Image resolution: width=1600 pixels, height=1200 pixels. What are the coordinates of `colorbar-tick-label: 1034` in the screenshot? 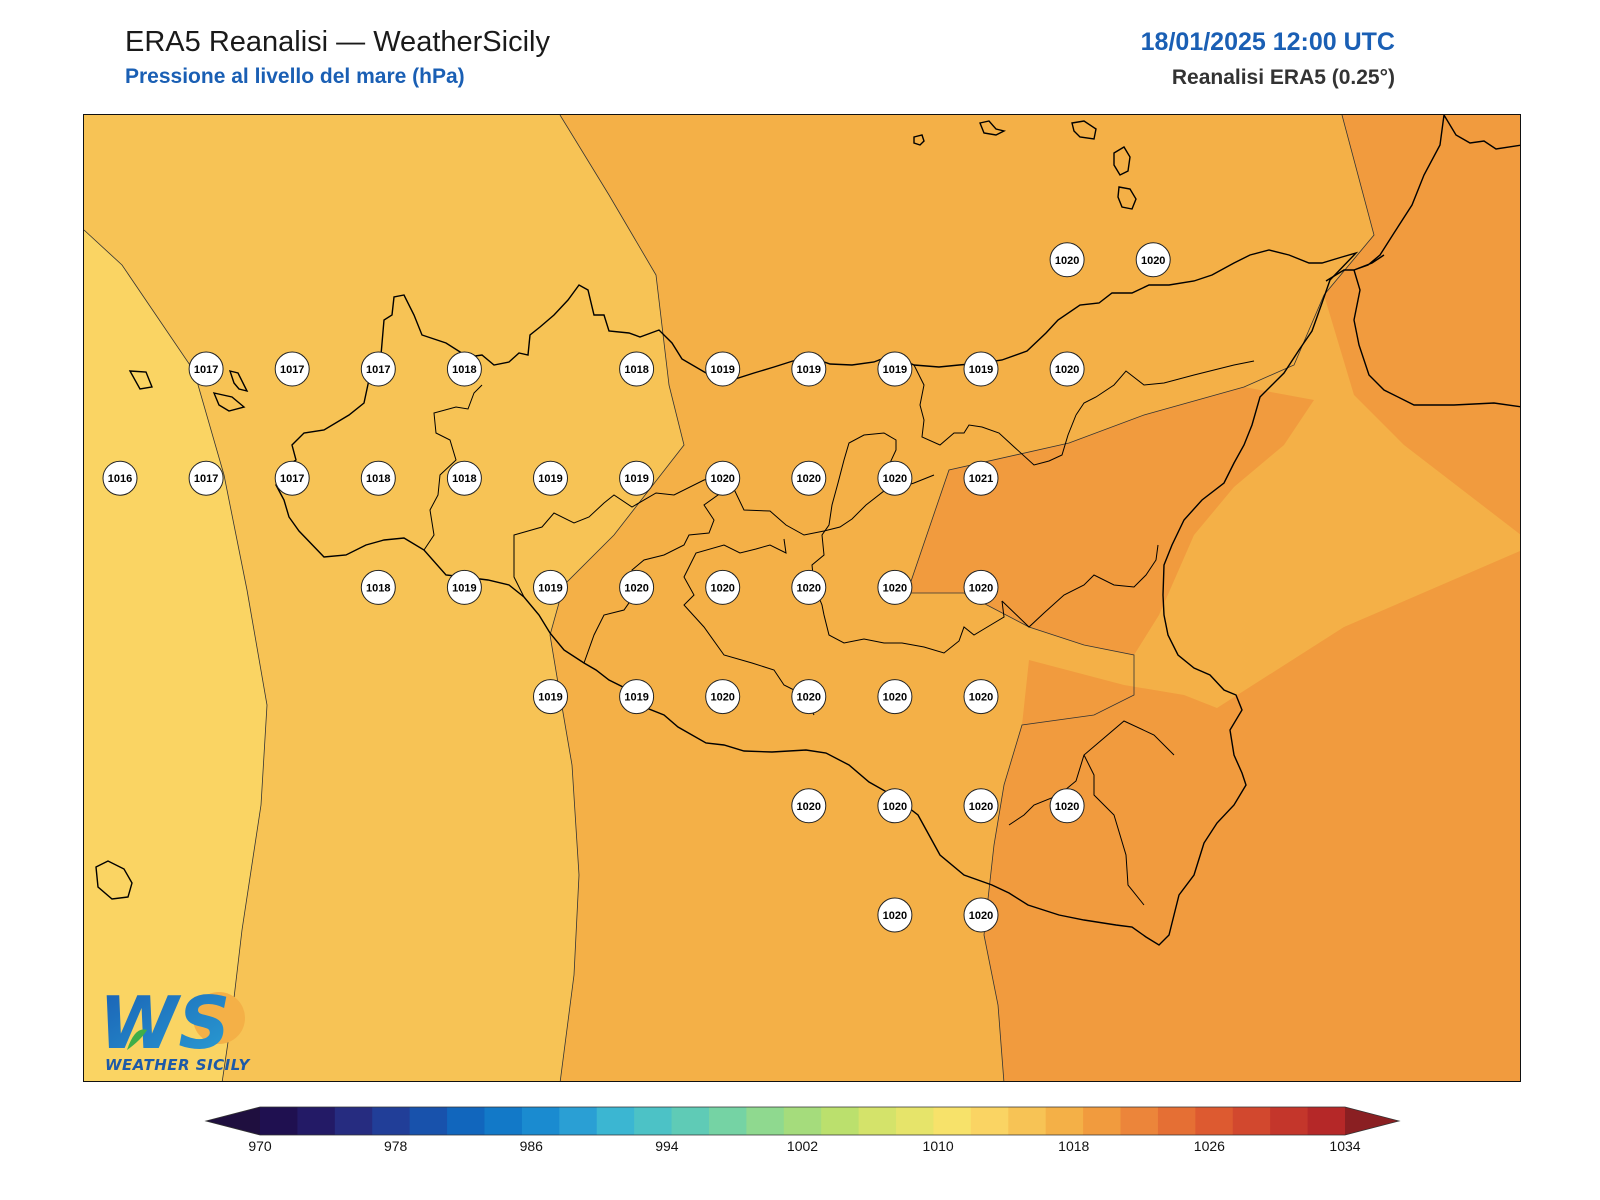 It's located at (1344, 1146).